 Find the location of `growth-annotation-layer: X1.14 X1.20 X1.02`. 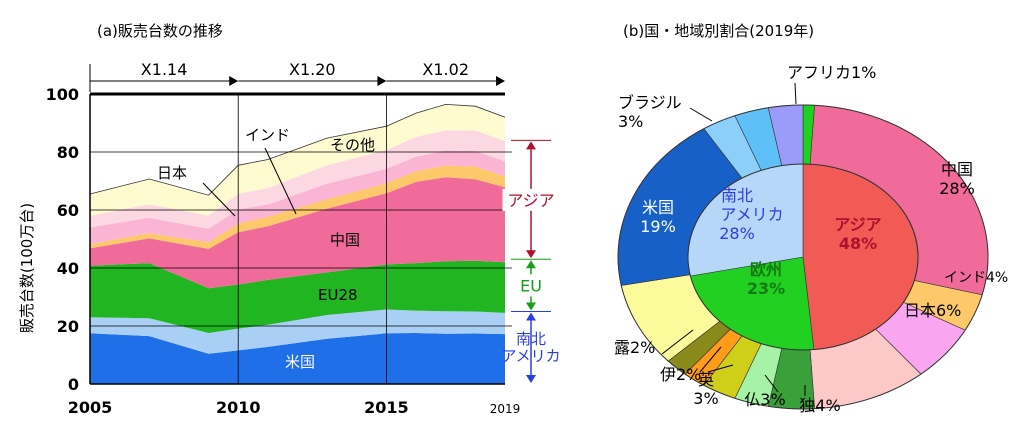

growth-annotation-layer: X1.14 X1.20 X1.02 is located at coordinates (297, 76).